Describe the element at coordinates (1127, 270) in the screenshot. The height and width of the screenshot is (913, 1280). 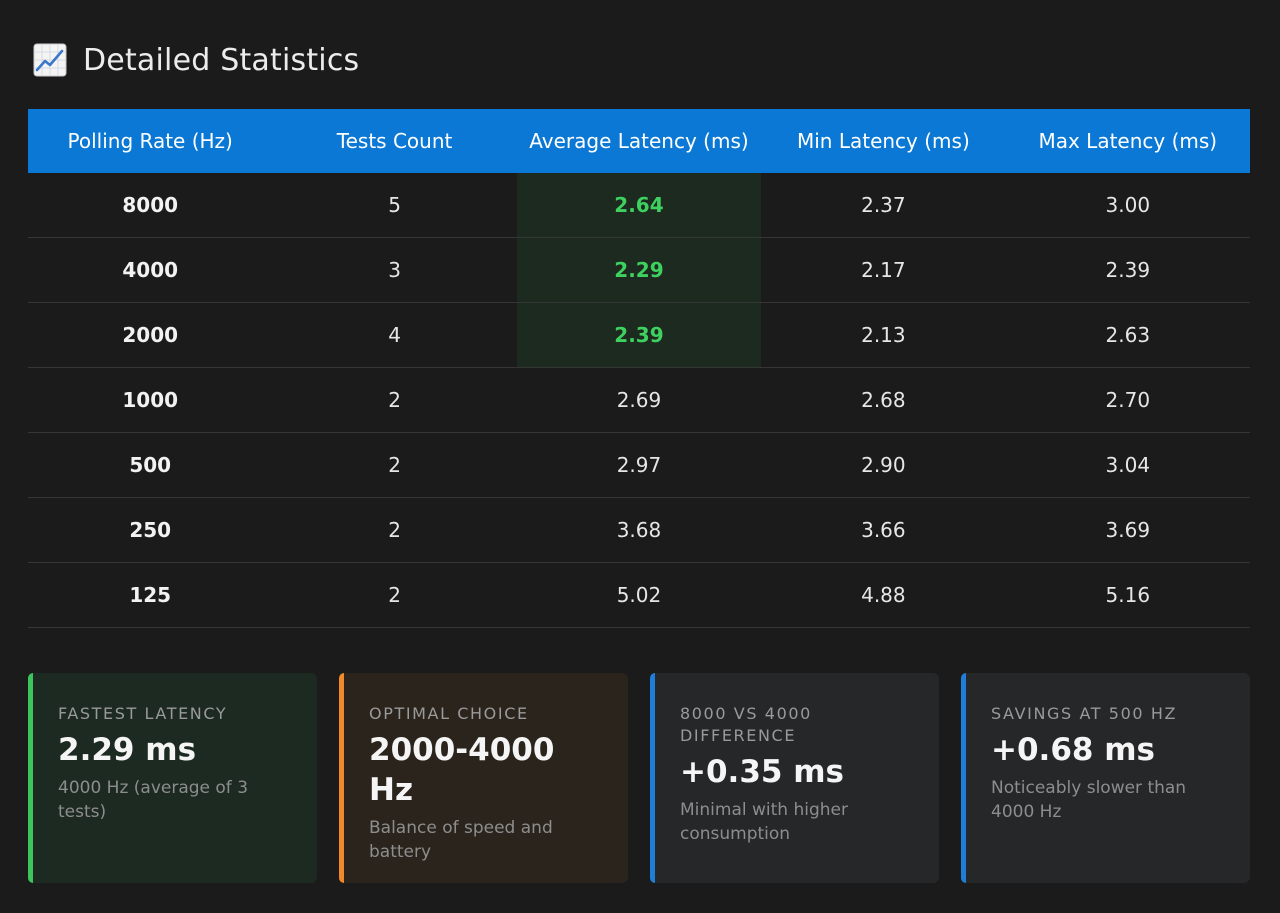
I see `max-latency-cell: 2.39` at that location.